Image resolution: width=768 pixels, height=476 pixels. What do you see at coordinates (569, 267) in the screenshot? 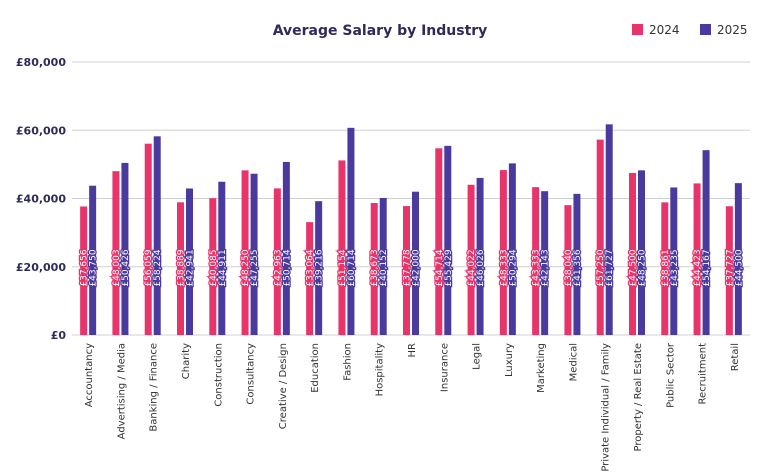
I see `data-label: £38,040` at bounding box center [569, 267].